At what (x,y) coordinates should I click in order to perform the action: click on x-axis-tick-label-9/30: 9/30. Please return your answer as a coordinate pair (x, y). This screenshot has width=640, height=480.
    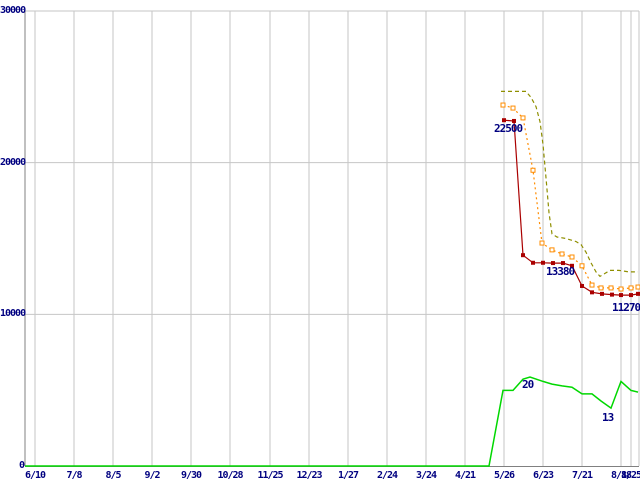
    Looking at the image, I should click on (191, 475).